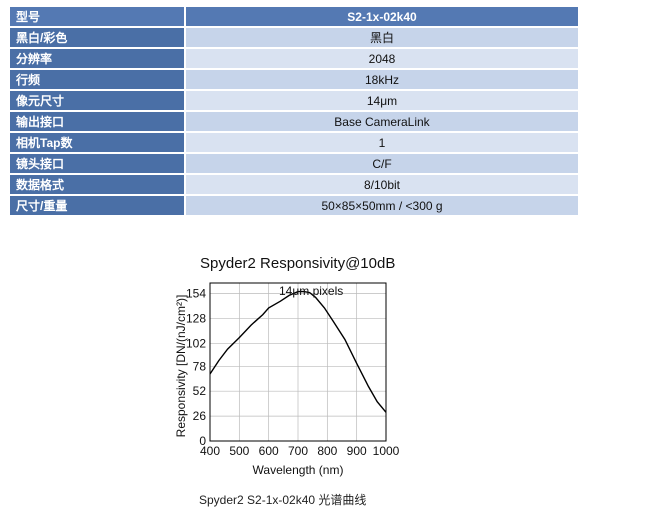 This screenshot has width=648, height=511. Describe the element at coordinates (239, 451) in the screenshot. I see `x-tick-label: 500` at that location.